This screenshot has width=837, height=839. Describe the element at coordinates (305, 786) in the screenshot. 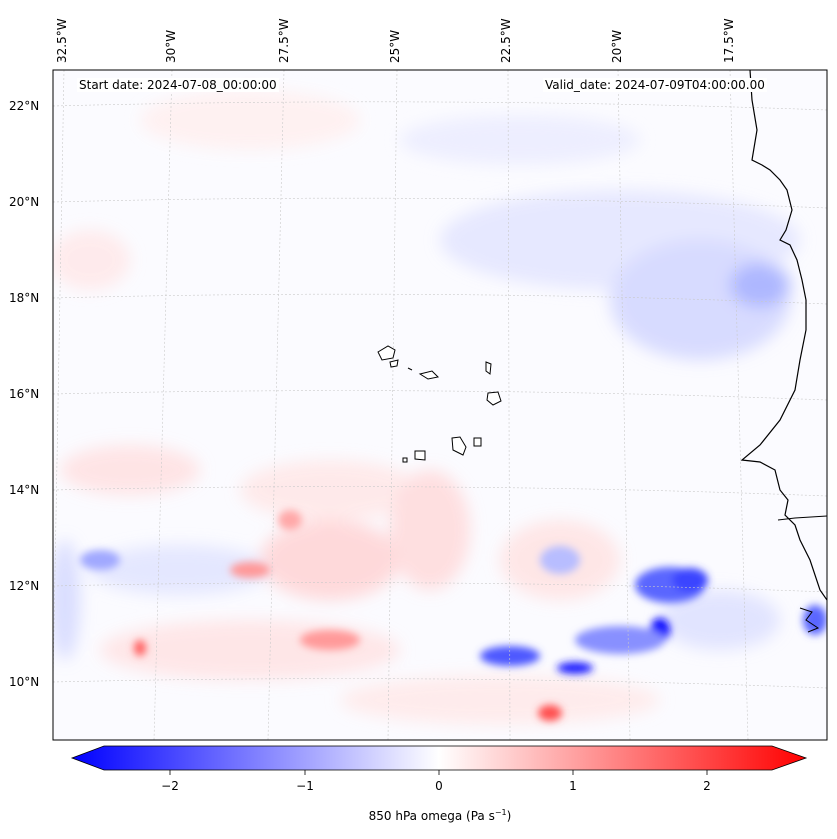

I see `cb-tick-label-neg1: −1` at that location.